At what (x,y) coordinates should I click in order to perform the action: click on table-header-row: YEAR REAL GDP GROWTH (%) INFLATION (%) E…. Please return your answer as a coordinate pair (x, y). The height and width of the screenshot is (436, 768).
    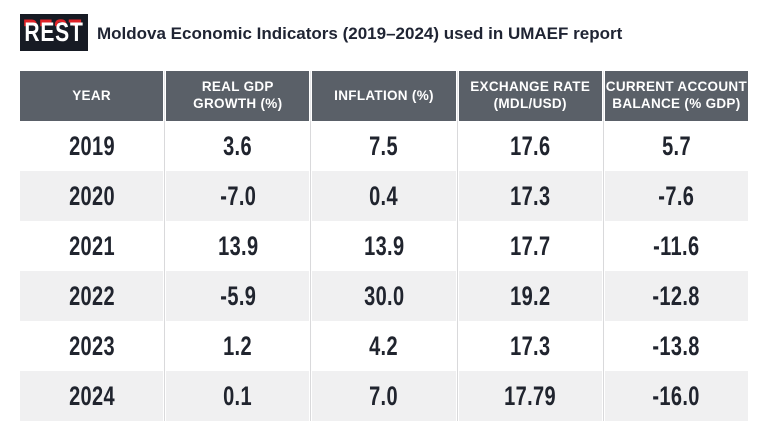
    Looking at the image, I should click on (384, 96).